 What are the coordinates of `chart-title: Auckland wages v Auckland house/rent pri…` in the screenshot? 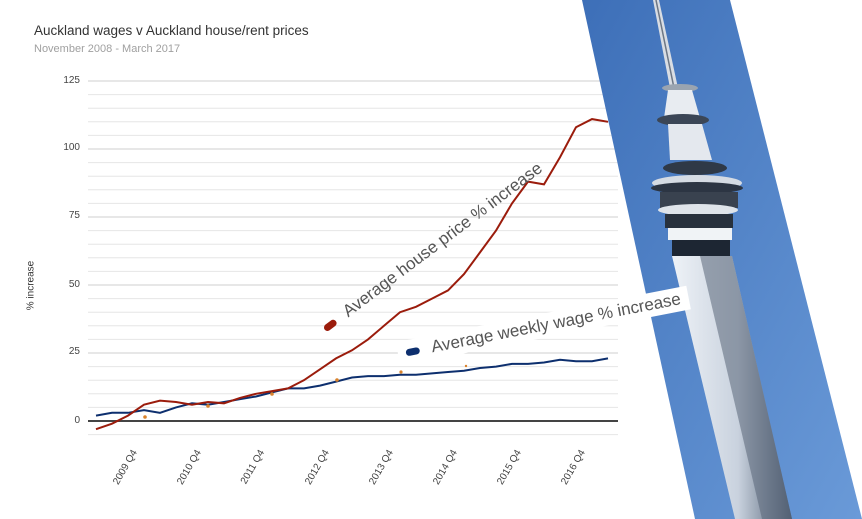 It's located at (171, 30).